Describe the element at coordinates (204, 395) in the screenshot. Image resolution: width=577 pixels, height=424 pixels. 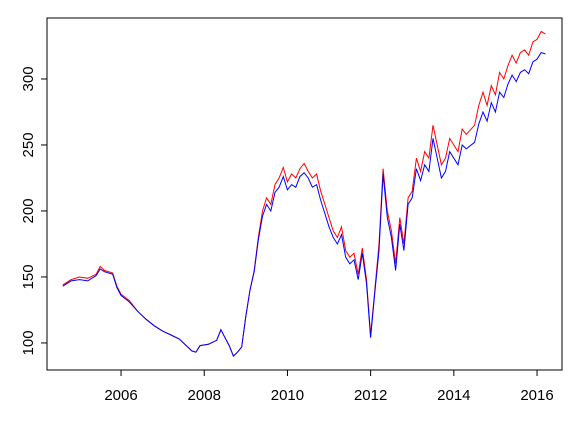
I see `x-tick-label: 2008` at that location.